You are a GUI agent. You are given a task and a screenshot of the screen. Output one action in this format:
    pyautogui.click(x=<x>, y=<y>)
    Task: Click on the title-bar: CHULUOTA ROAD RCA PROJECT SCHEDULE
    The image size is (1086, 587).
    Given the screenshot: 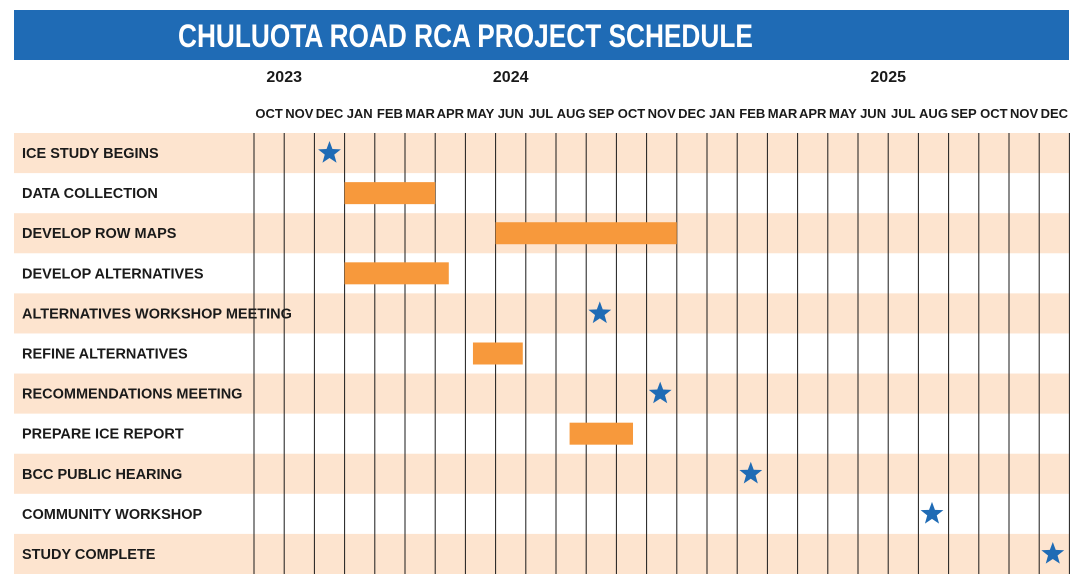 What is the action you would take?
    pyautogui.click(x=541, y=35)
    